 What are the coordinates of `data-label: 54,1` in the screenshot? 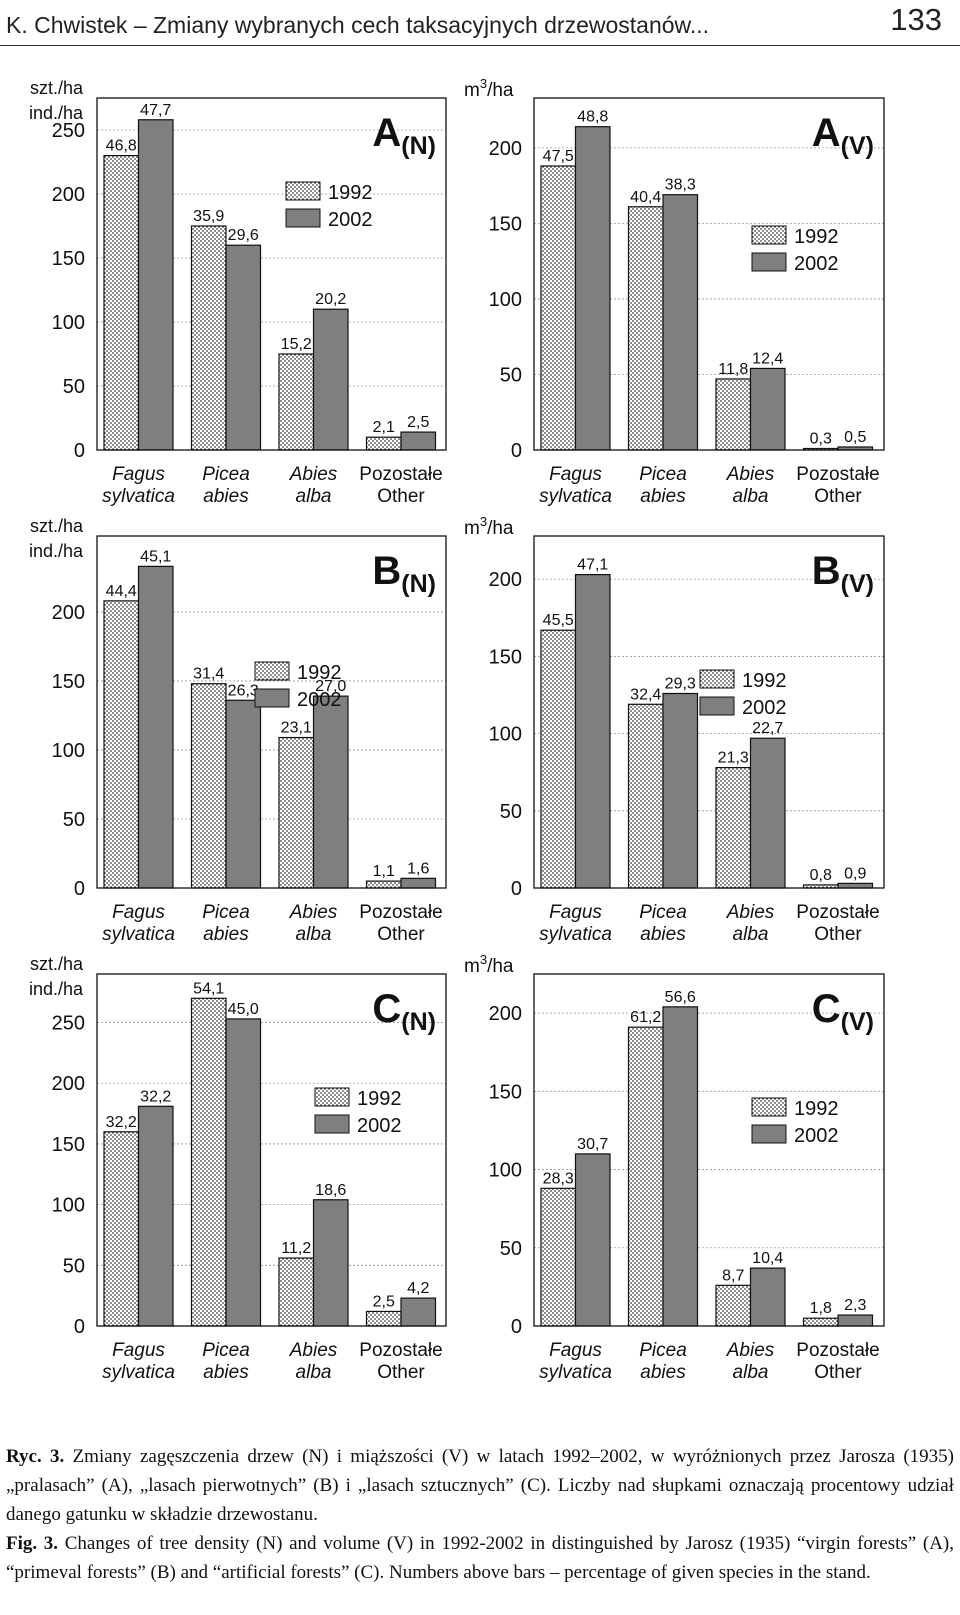 It's located at (208, 988).